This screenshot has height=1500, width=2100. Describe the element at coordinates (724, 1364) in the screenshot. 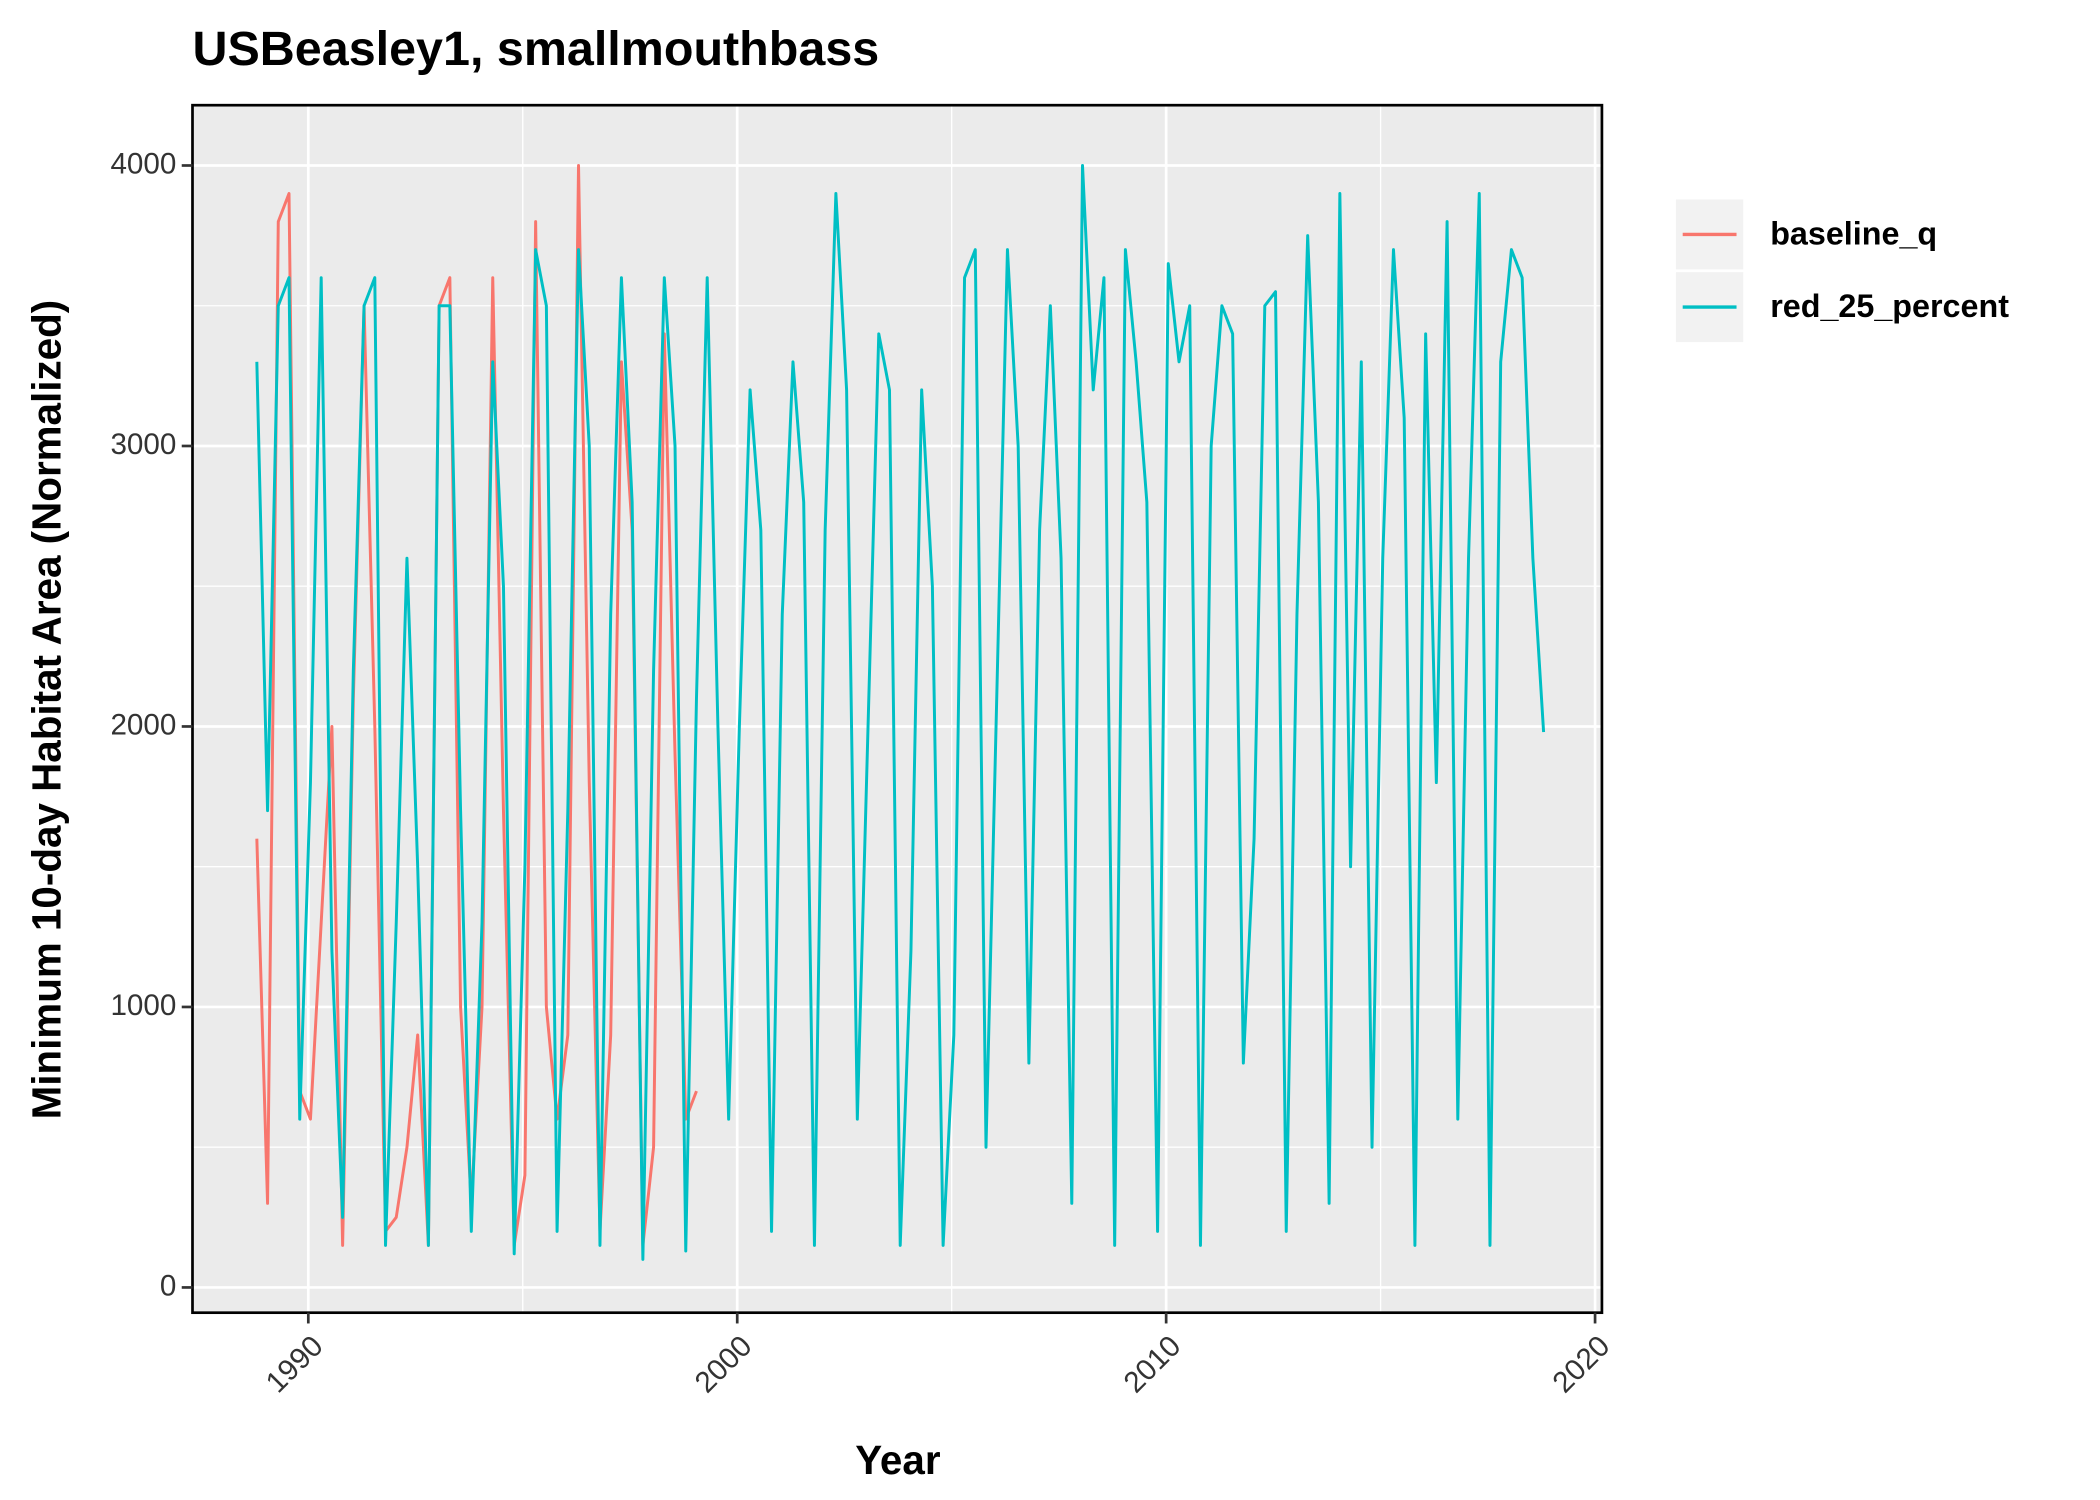

I see `x-tick-label: 2000` at that location.